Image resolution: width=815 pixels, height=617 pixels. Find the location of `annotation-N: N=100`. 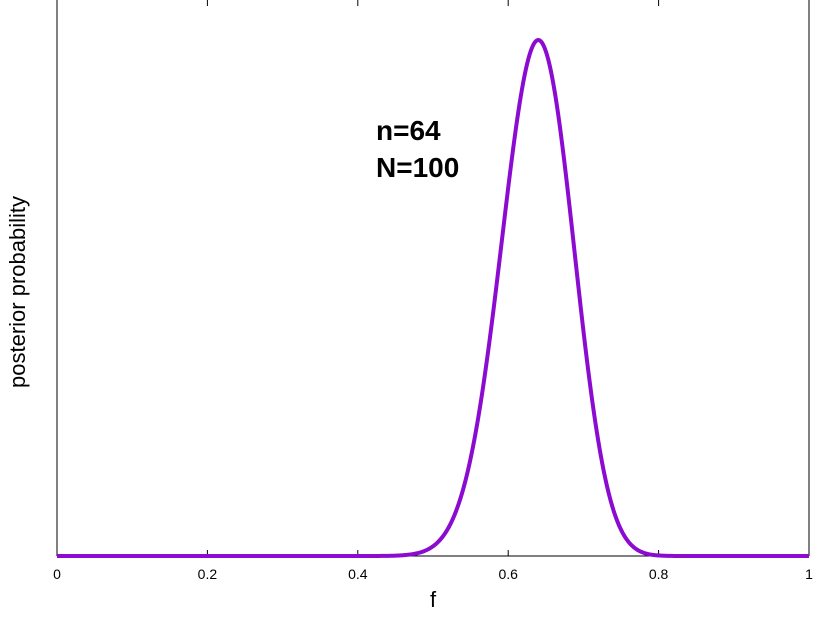

annotation-N: N=100 is located at coordinates (417, 167).